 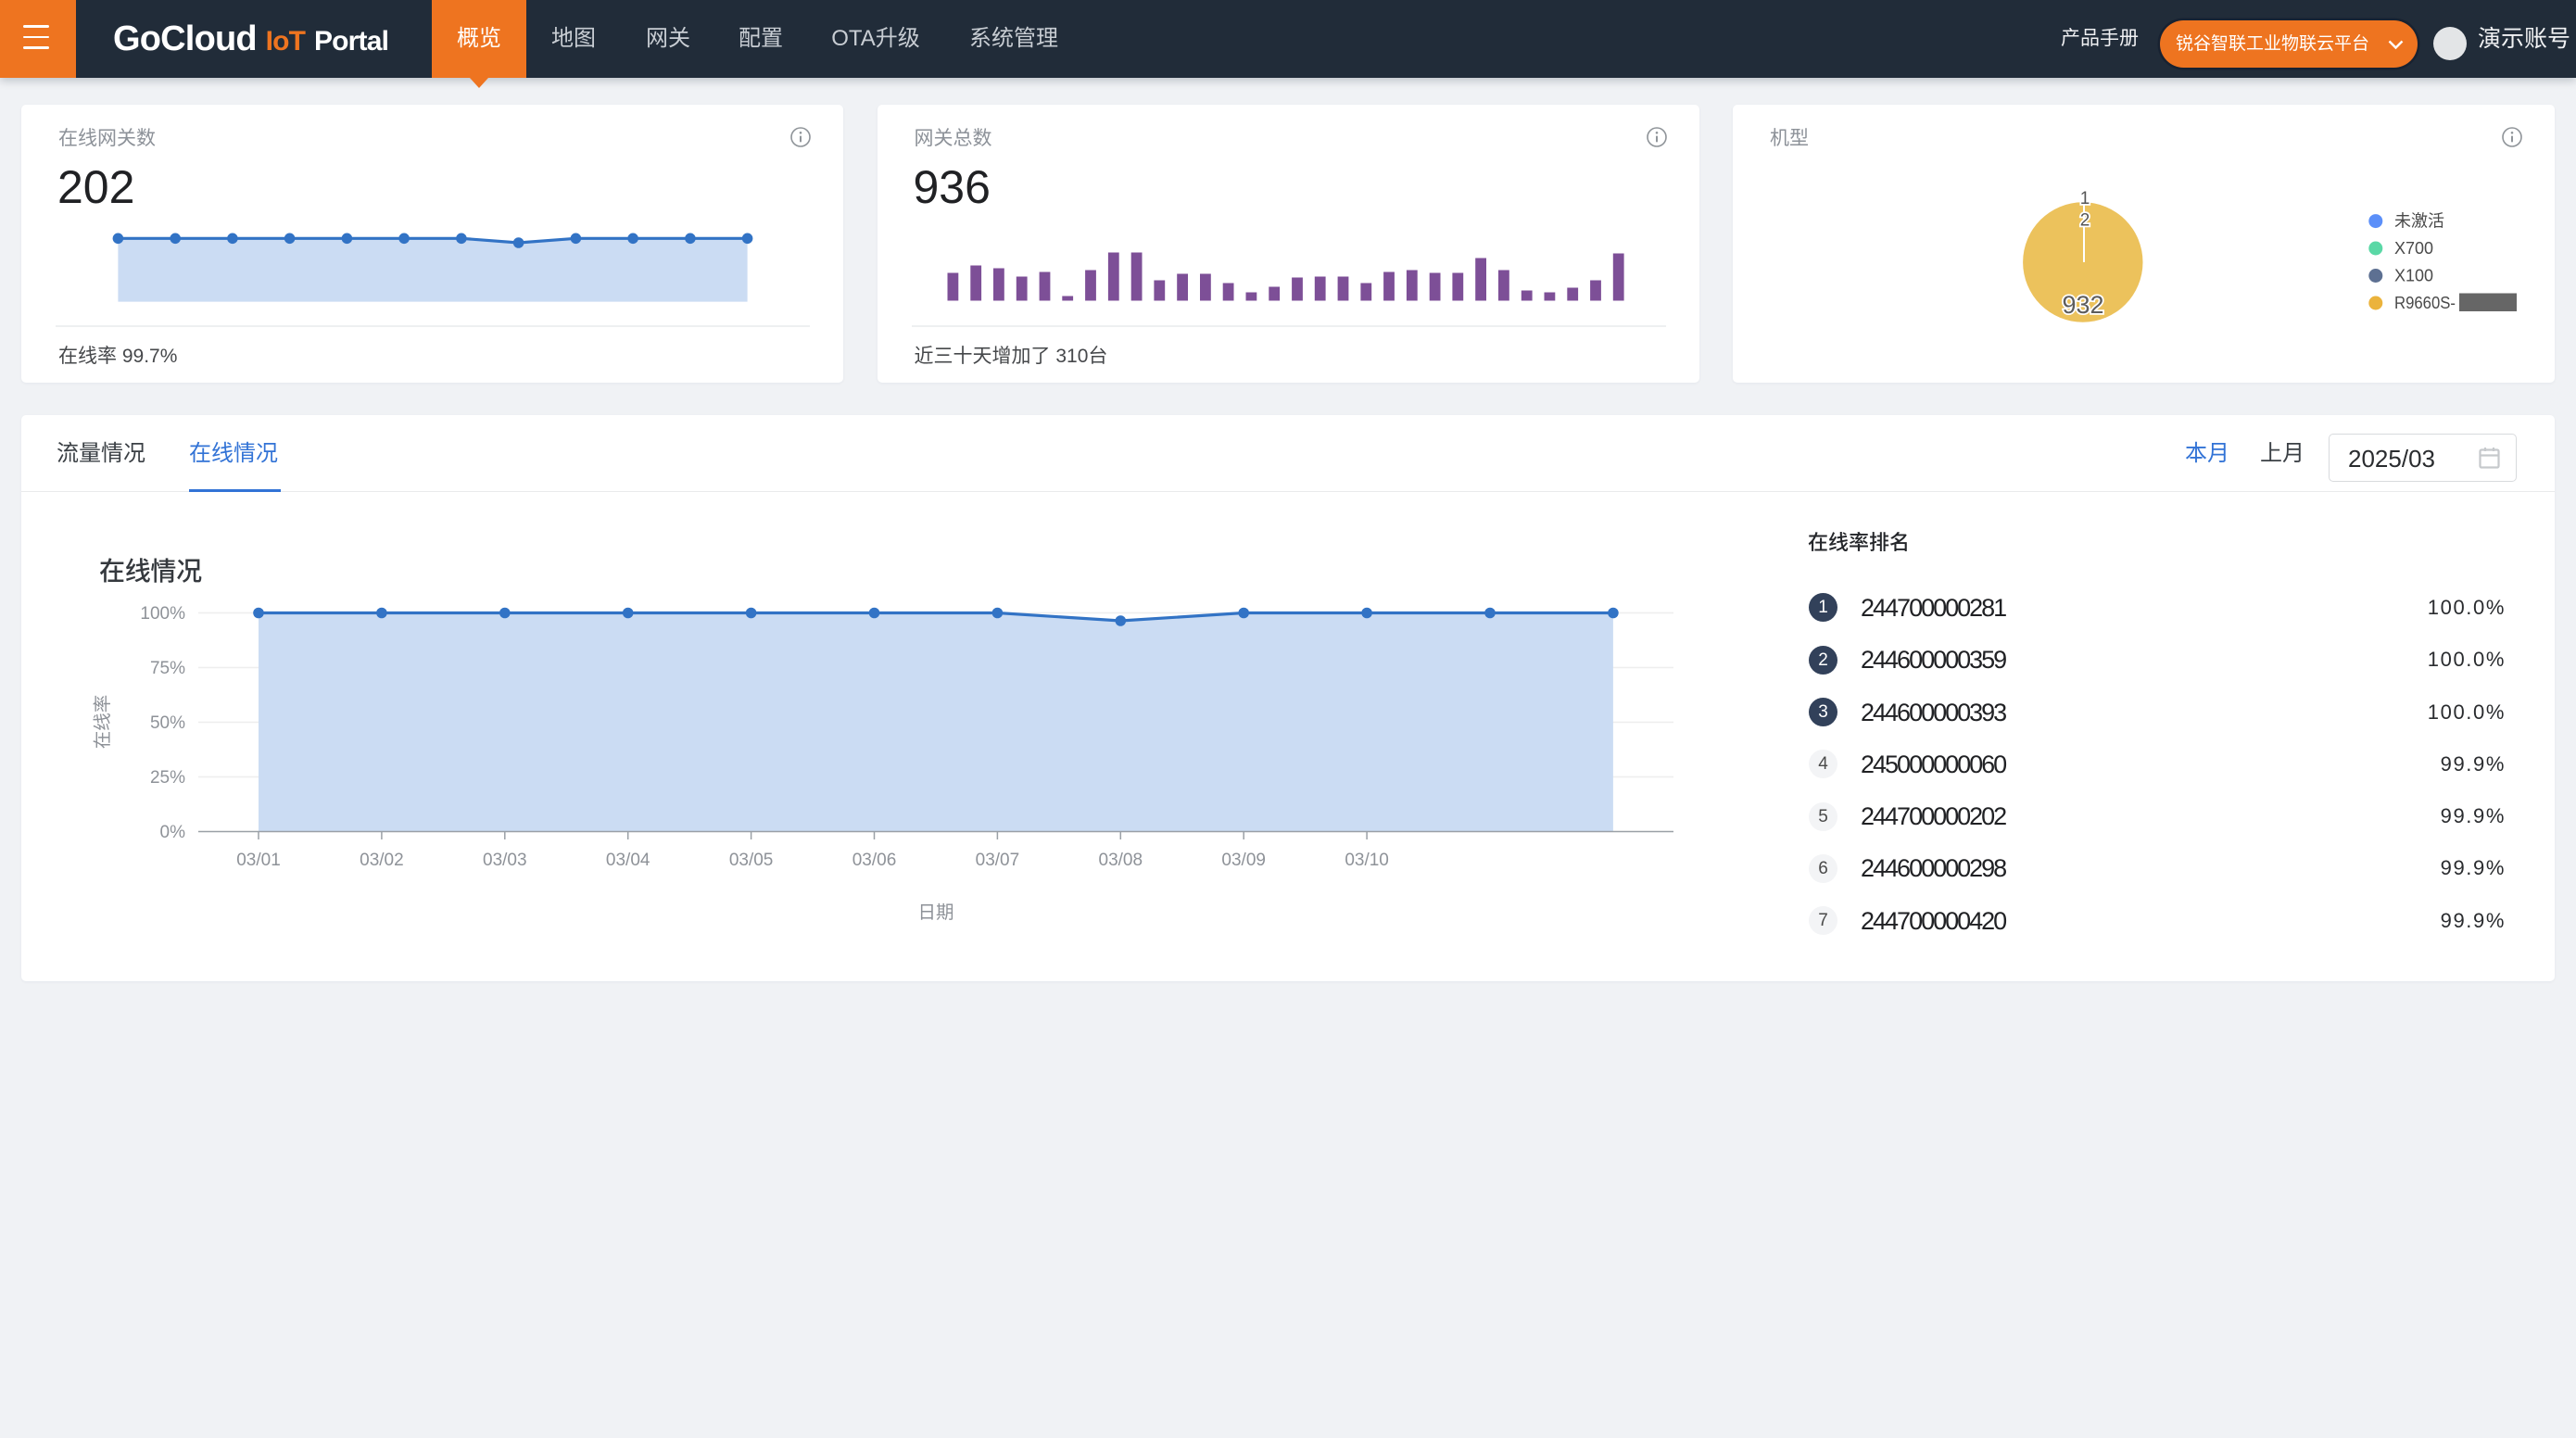 I want to click on svg-text: X100, so click(x=2413, y=276).